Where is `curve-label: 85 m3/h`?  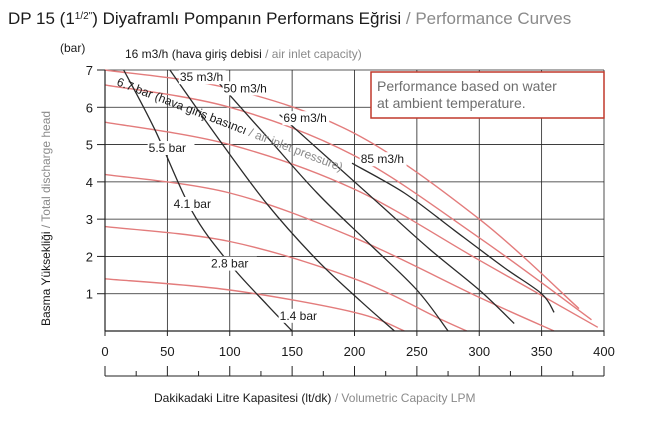
curve-label: 85 m3/h is located at coordinates (382, 159).